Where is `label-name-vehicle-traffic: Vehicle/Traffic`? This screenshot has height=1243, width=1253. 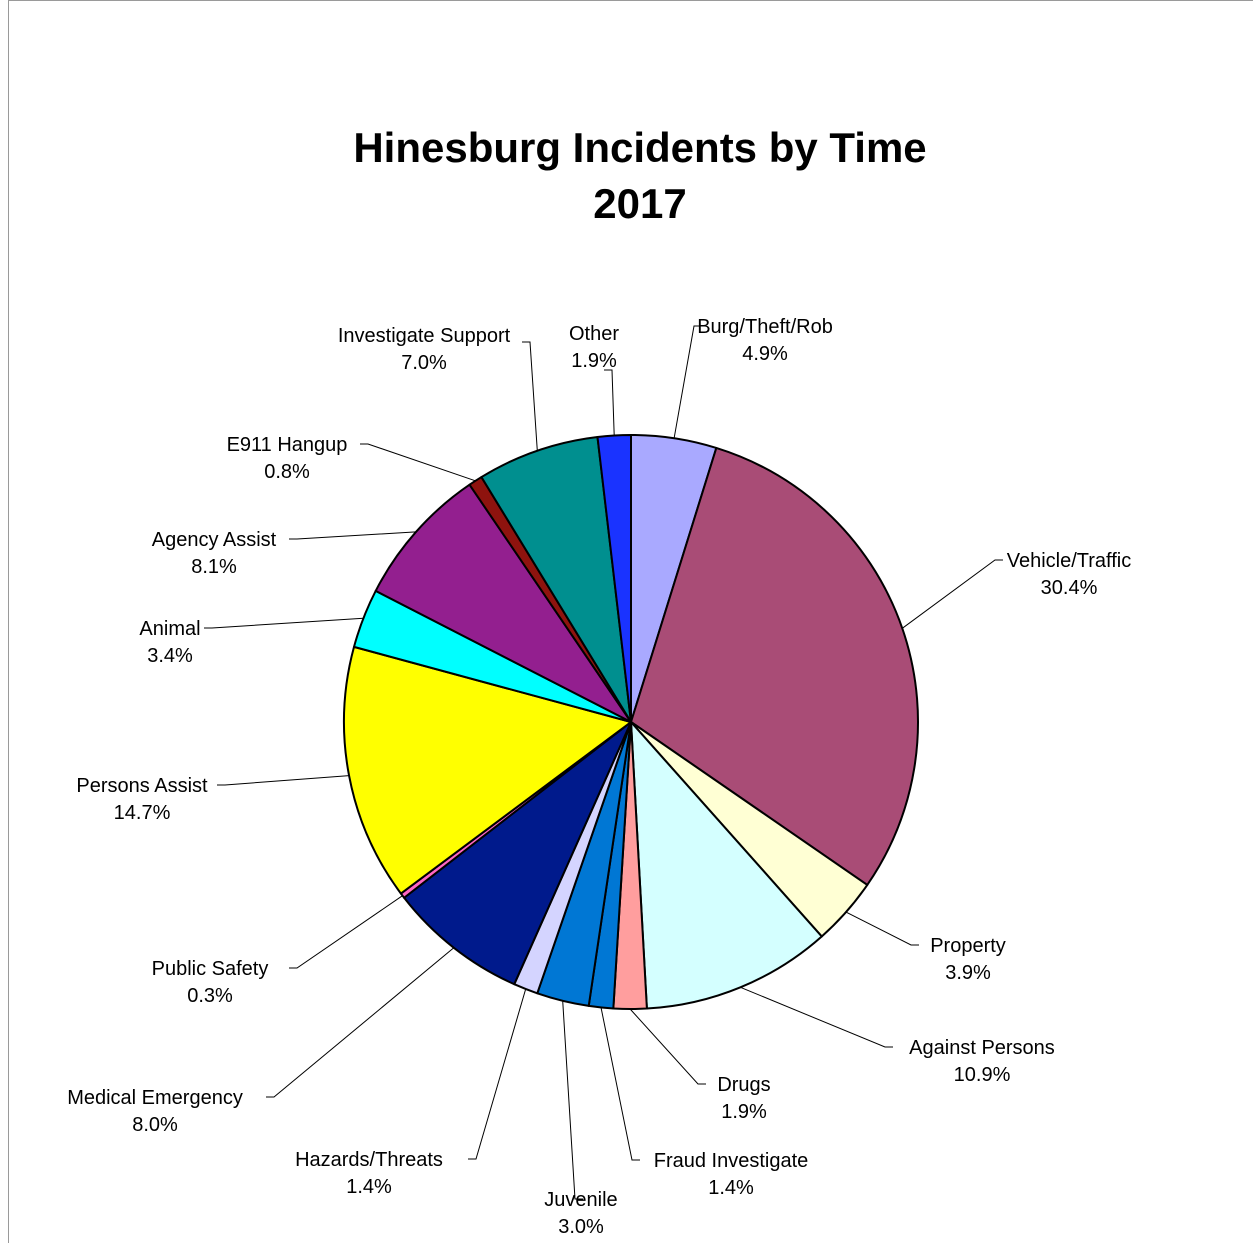 label-name-vehicle-traffic: Vehicle/Traffic is located at coordinates (1069, 561).